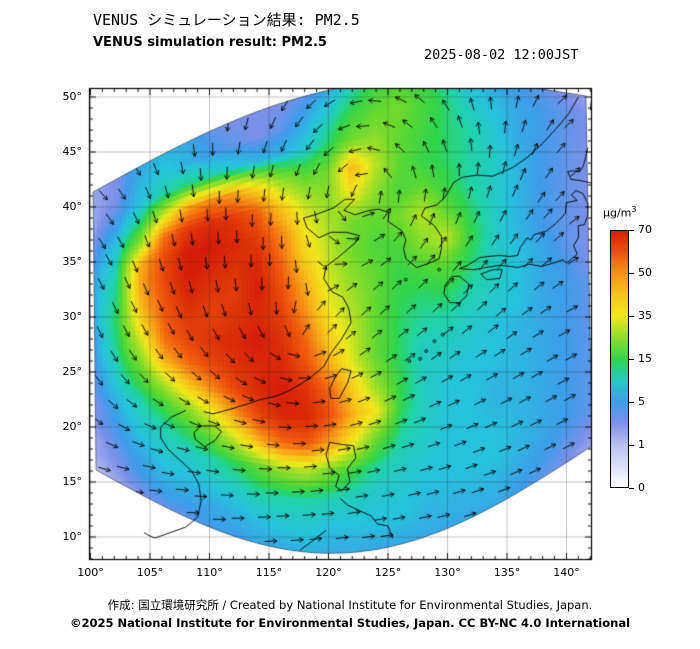 This screenshot has height=649, width=700. Describe the element at coordinates (566, 572) in the screenshot. I see `lon-tick-label: 140°` at that location.